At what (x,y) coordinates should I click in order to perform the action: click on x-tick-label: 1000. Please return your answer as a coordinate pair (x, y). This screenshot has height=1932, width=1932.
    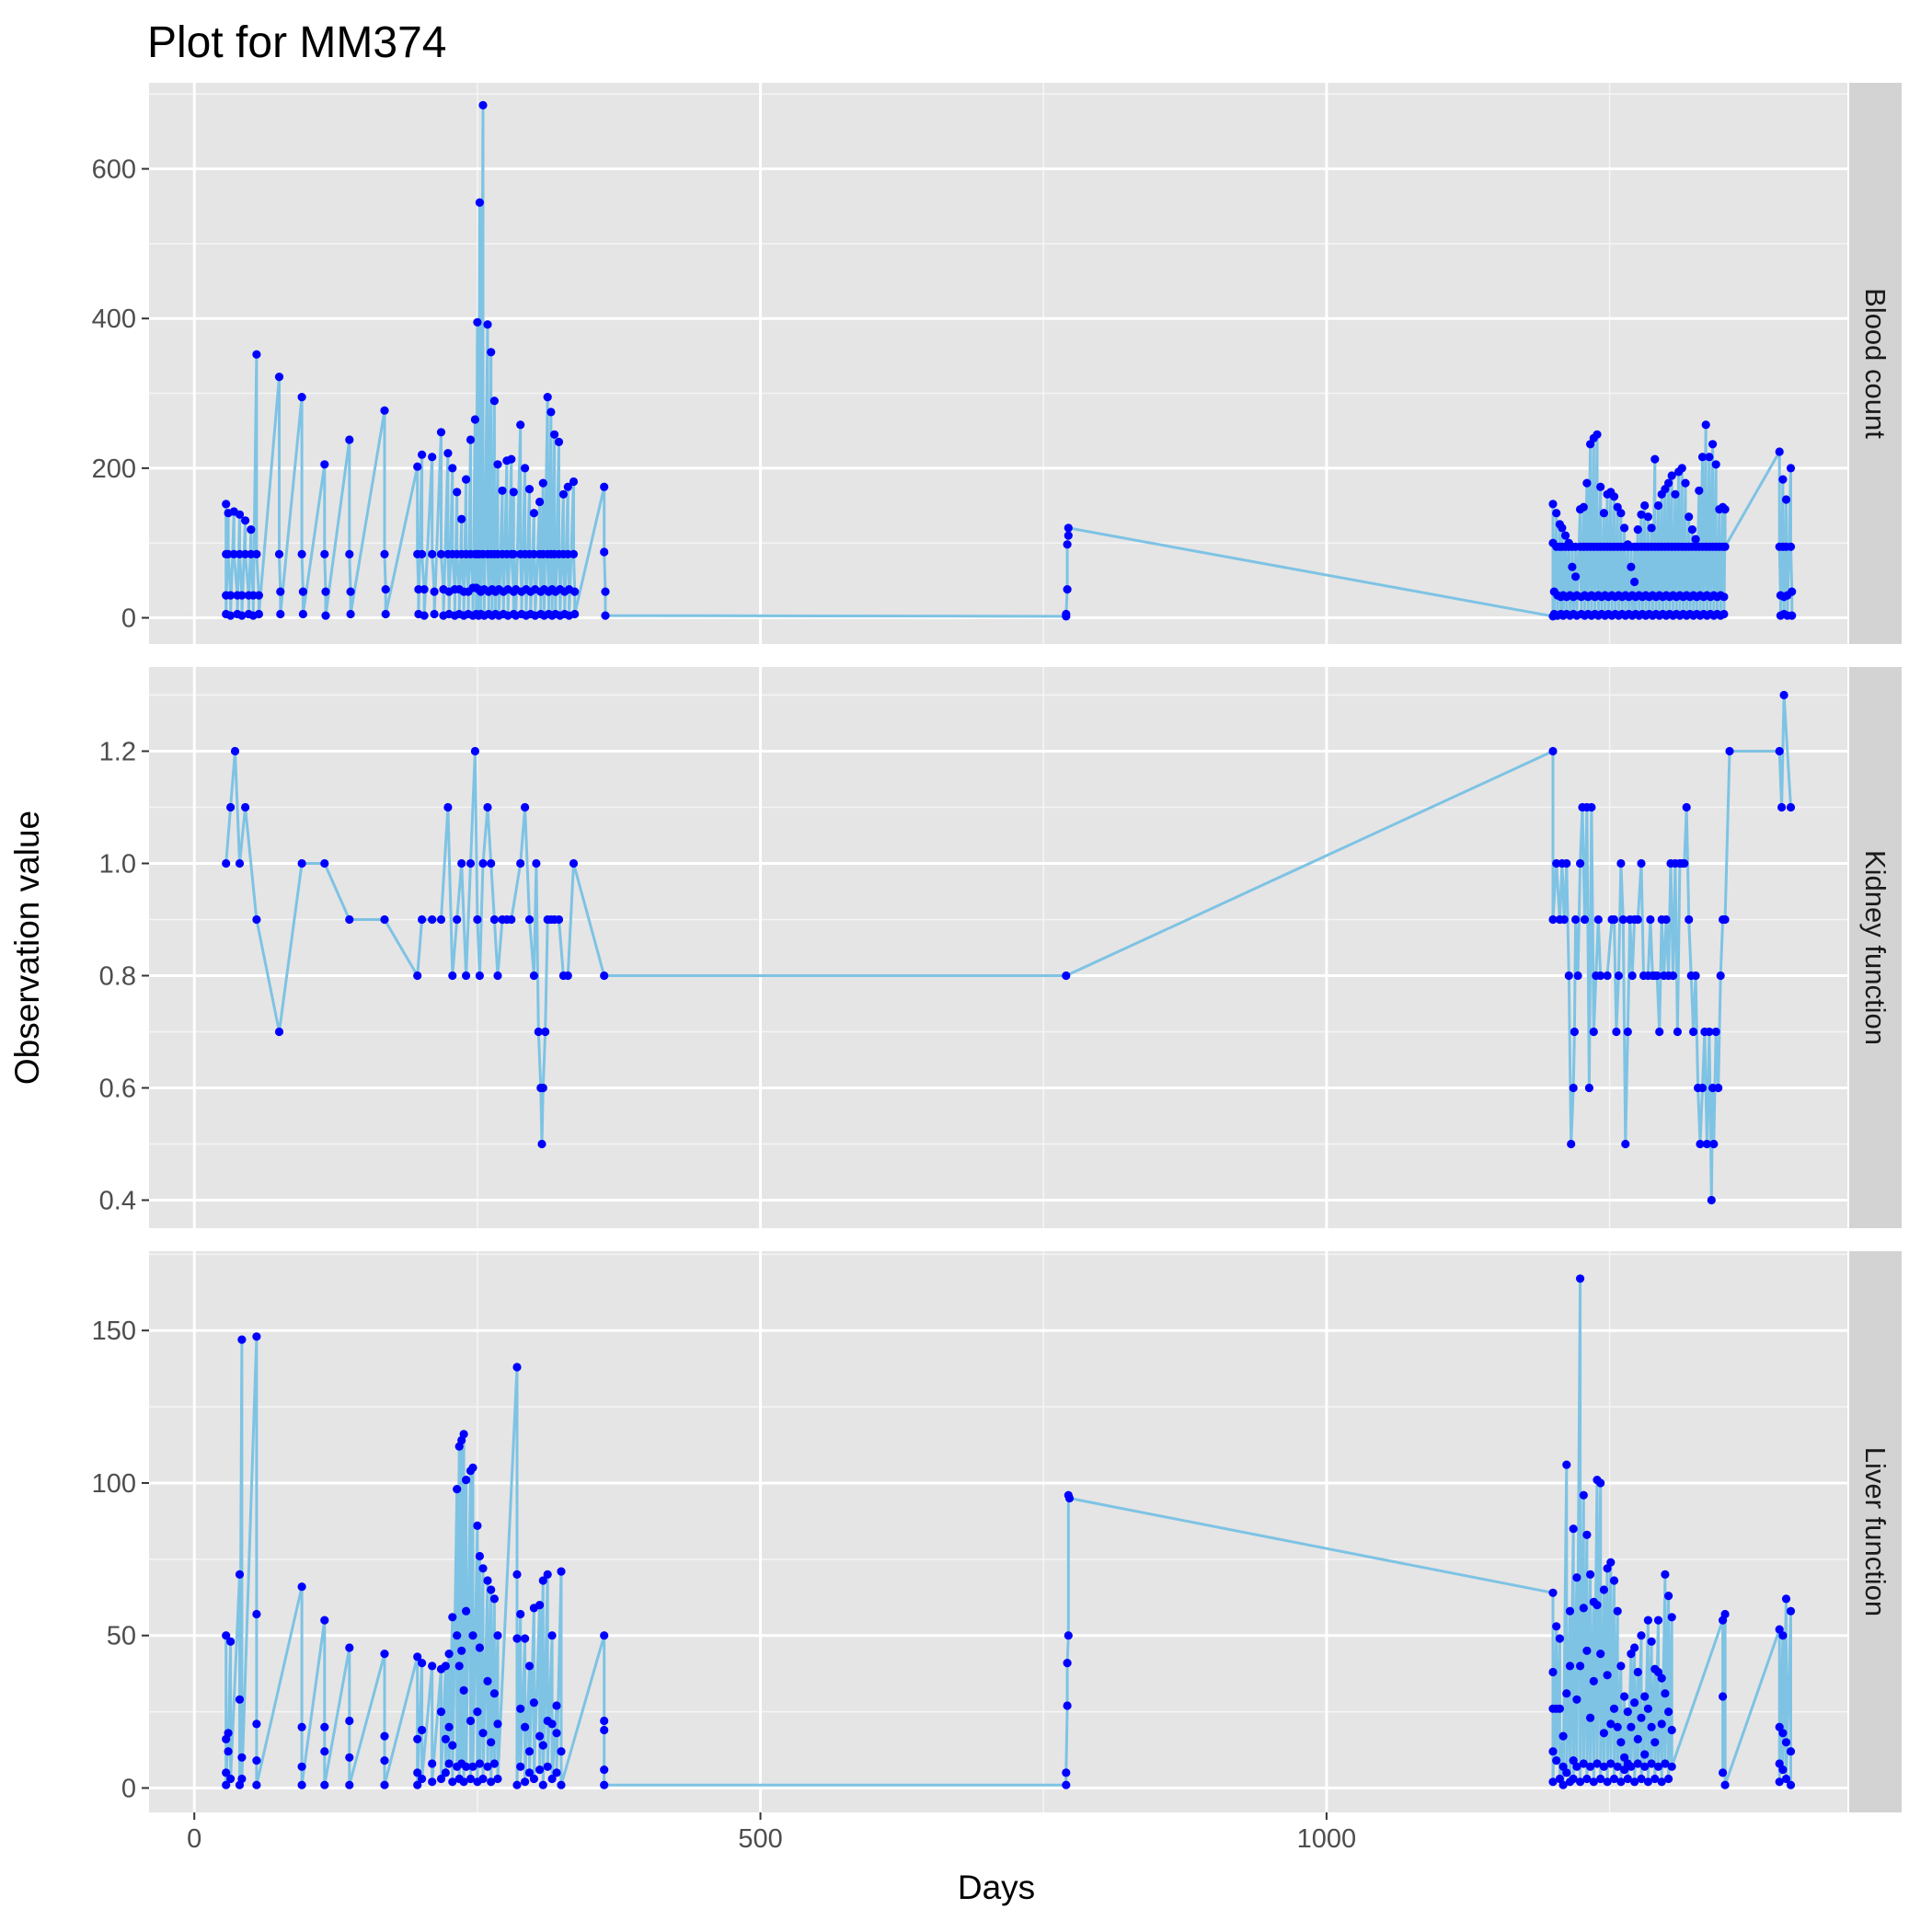
    Looking at the image, I should click on (1327, 1839).